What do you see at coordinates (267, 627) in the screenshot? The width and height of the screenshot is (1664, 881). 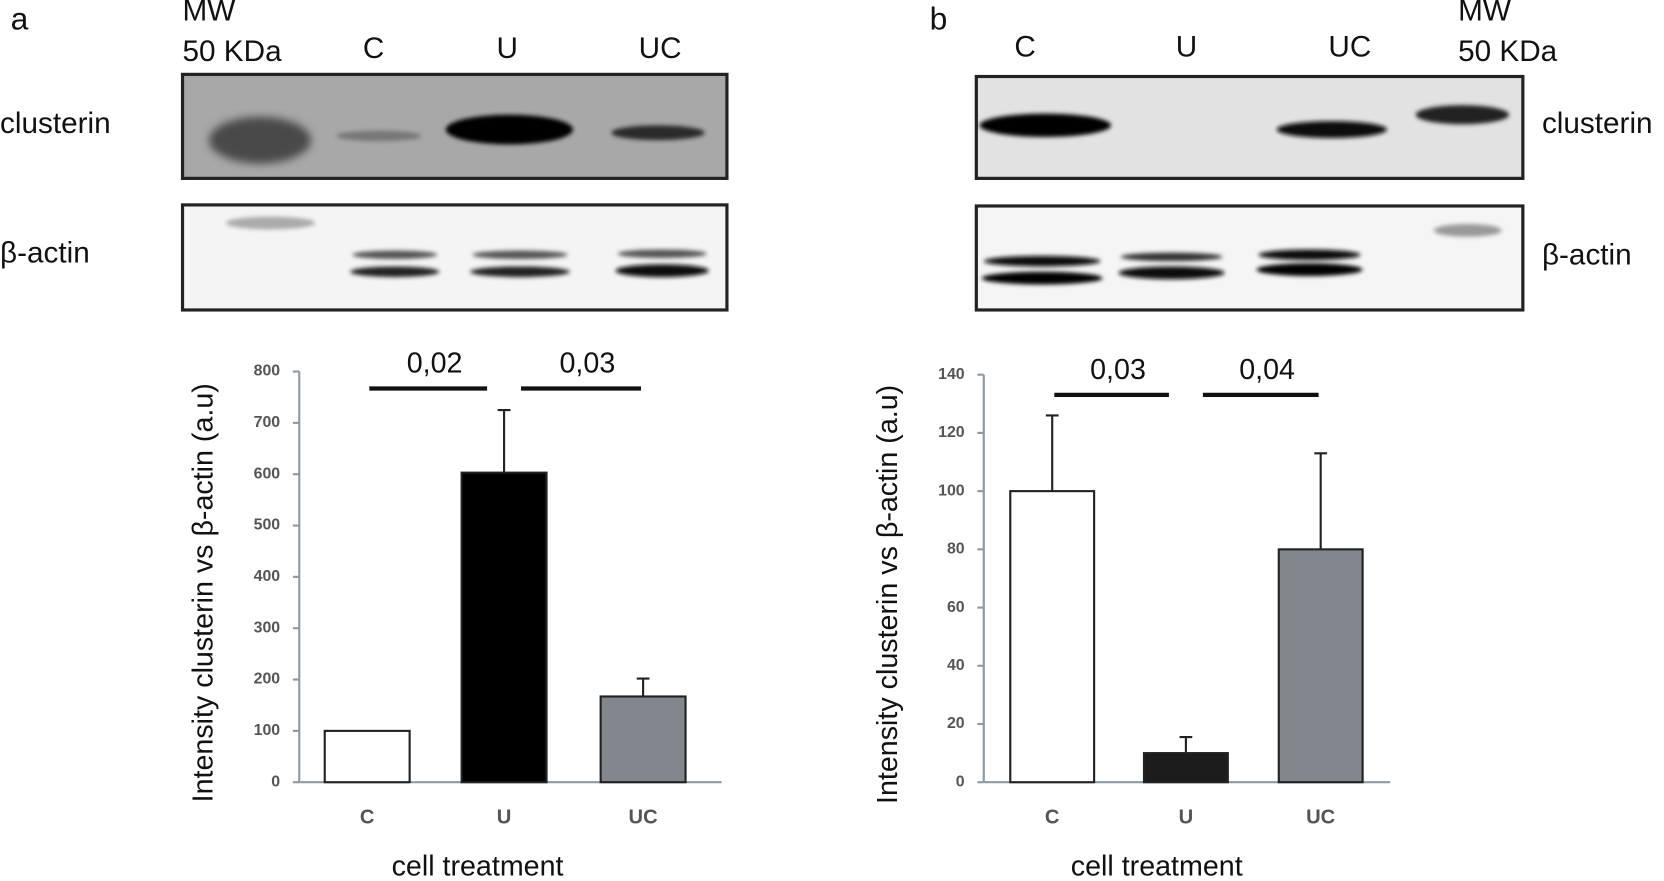 I see `y-tick-label: 300` at bounding box center [267, 627].